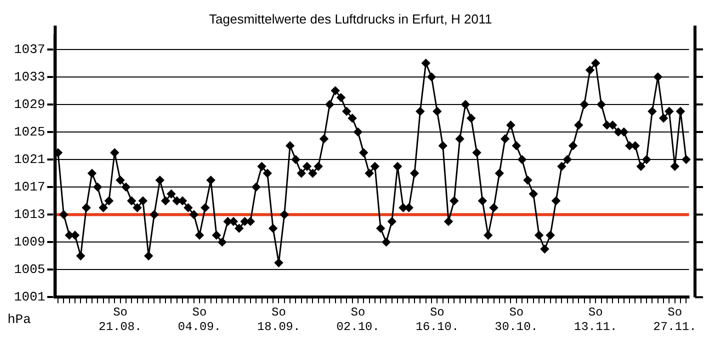 The height and width of the screenshot is (344, 713). I want to click on y-tick-label: 1037, so click(30, 49).